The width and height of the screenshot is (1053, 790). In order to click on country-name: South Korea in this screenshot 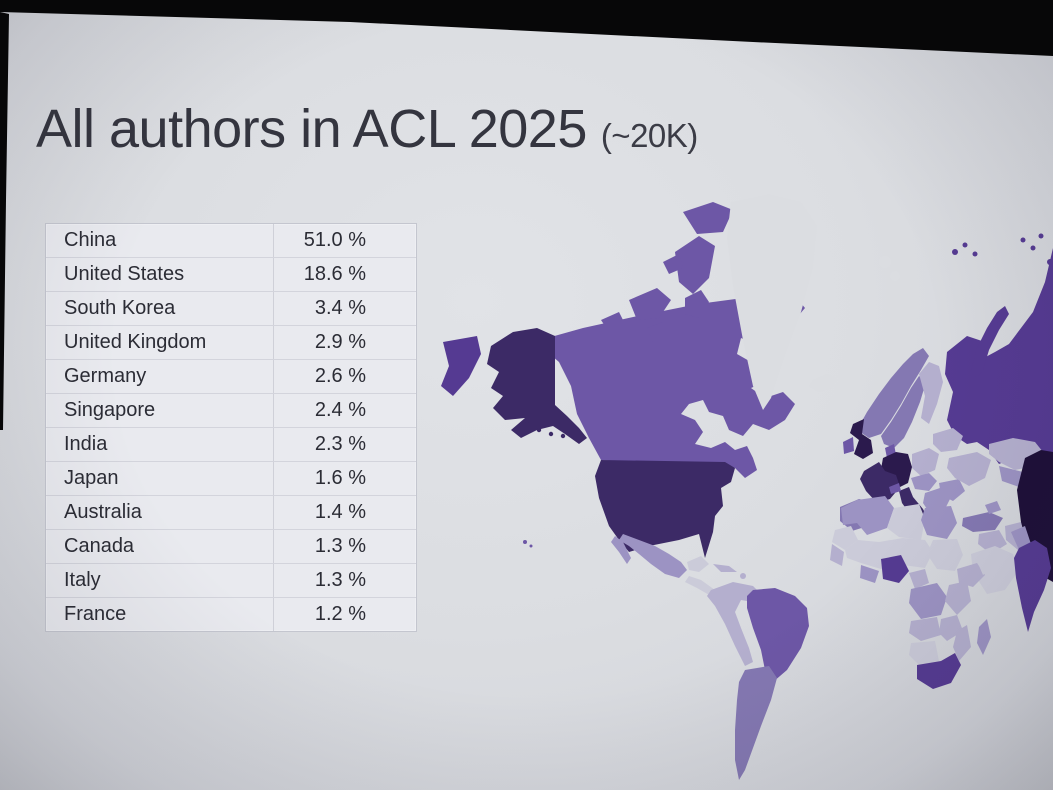, I will do `click(120, 308)`.